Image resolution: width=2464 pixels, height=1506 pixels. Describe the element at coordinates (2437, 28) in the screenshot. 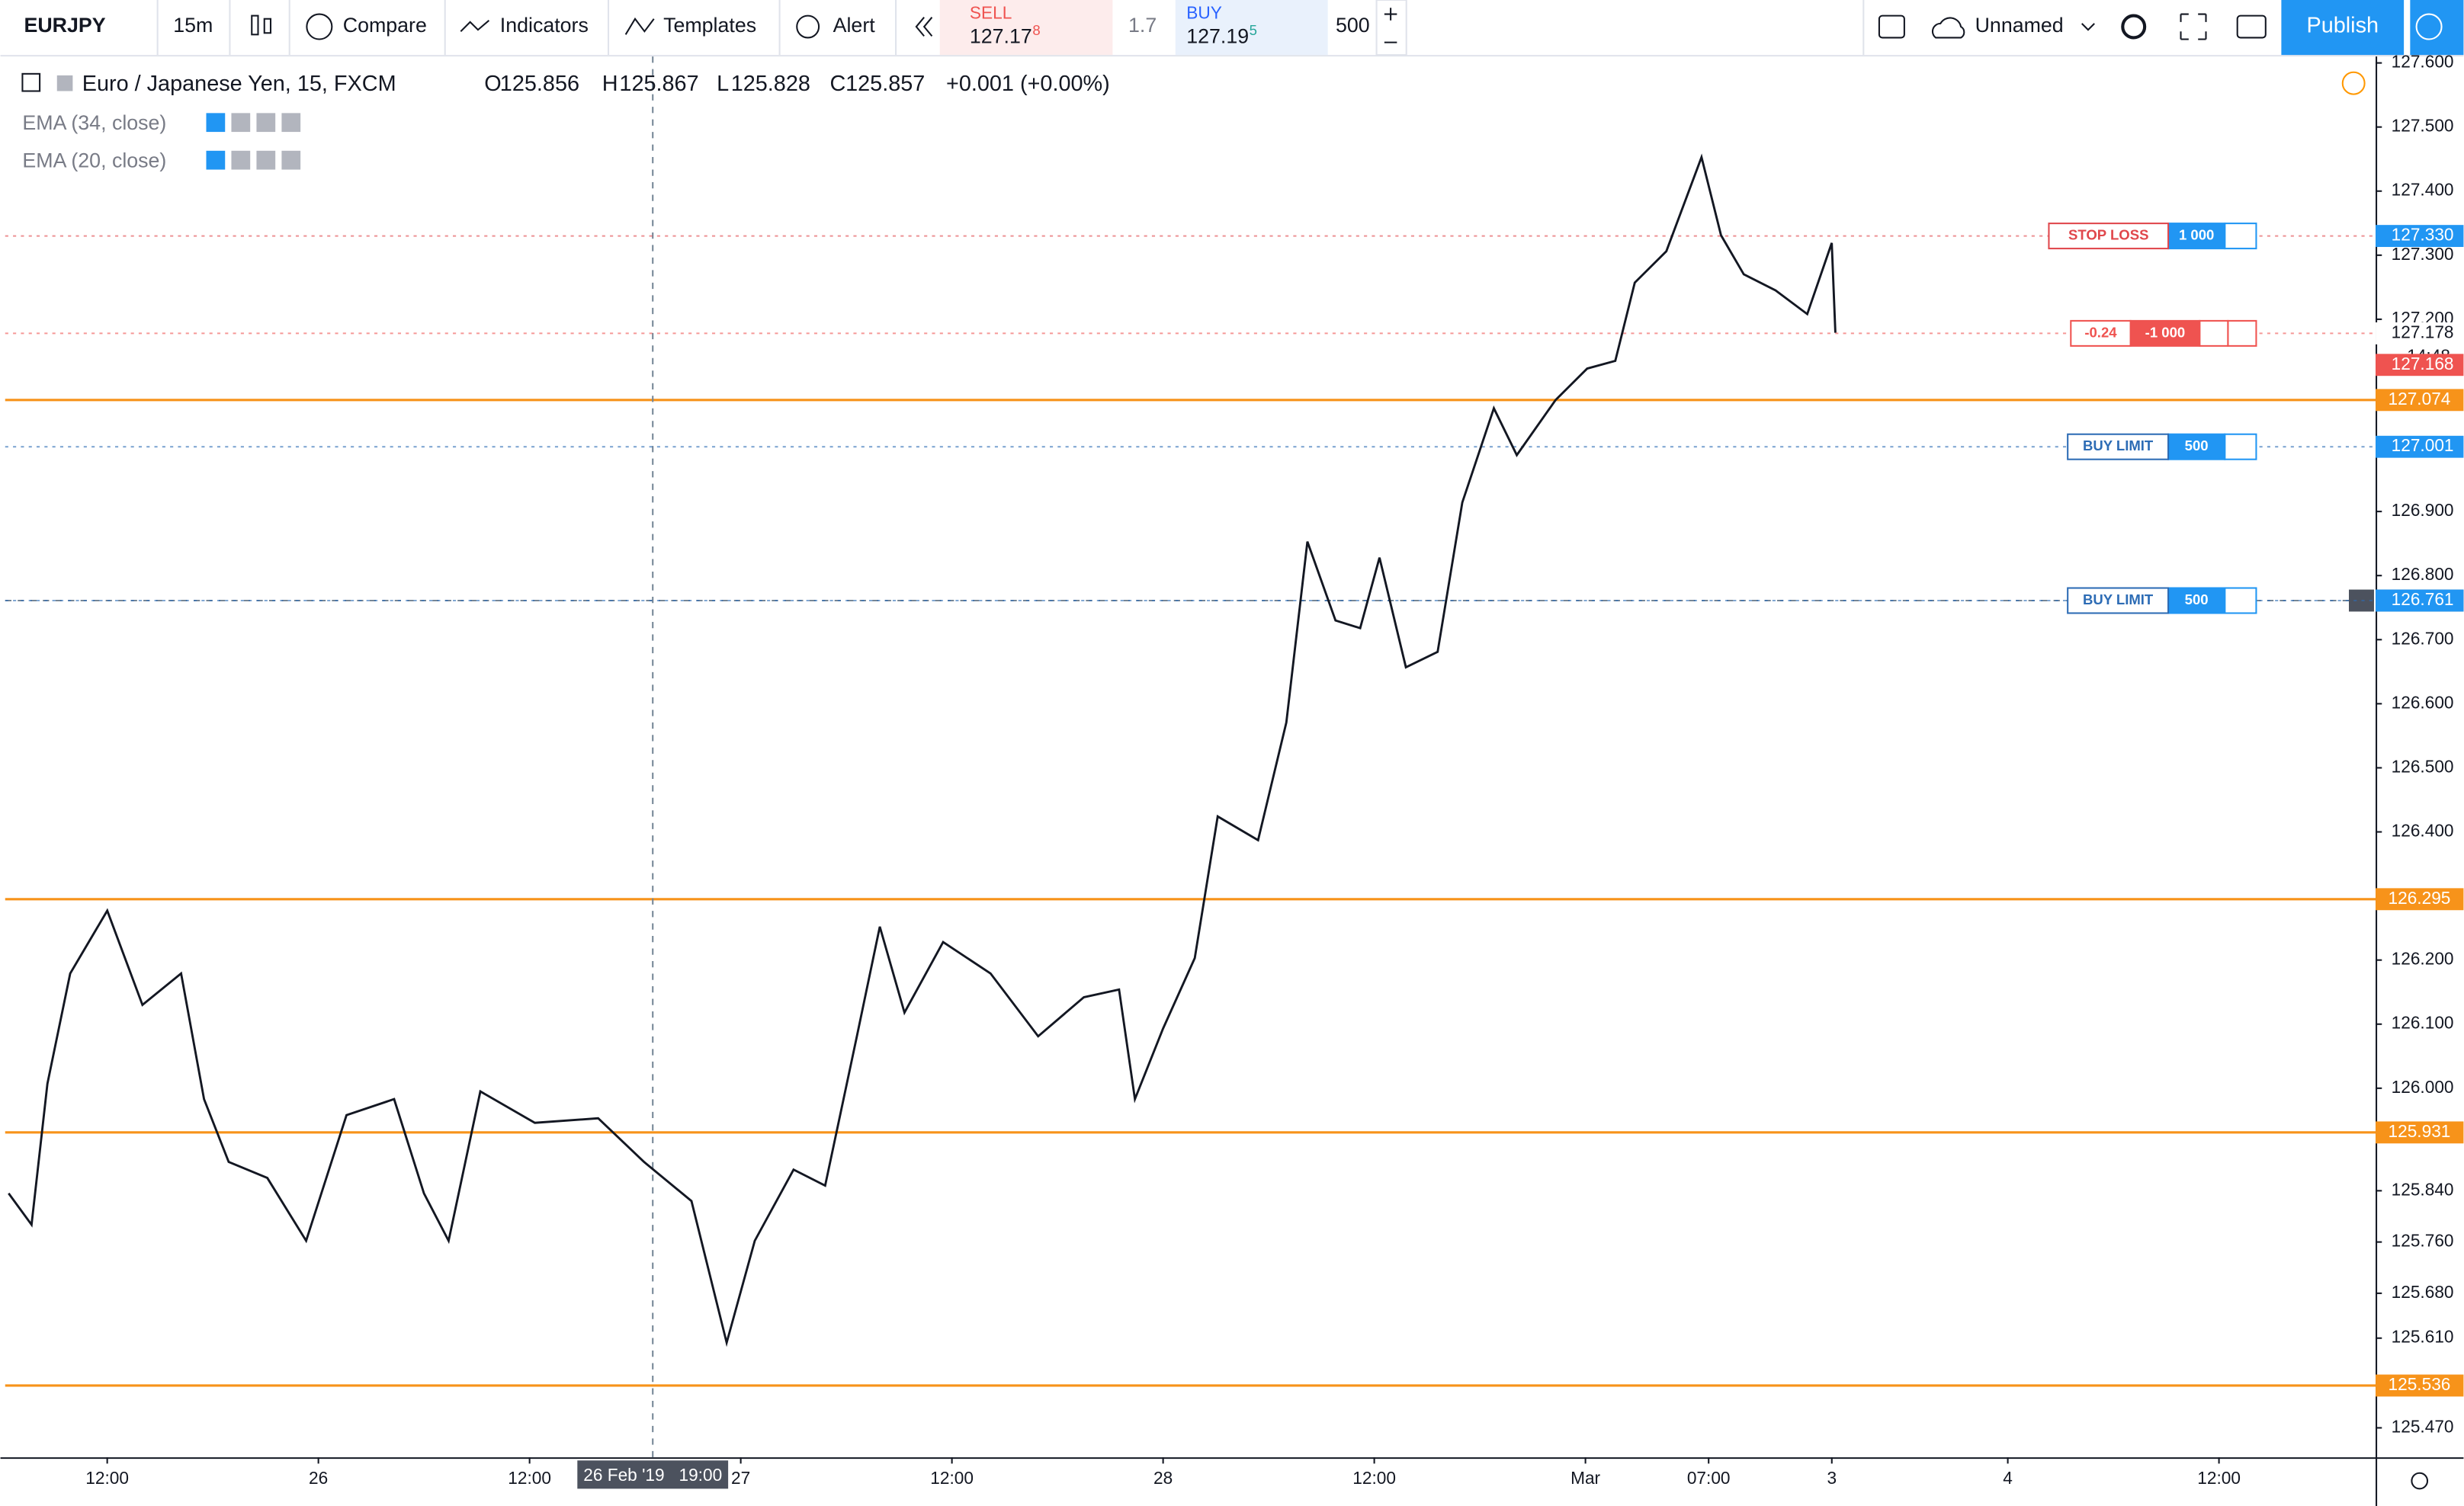

I see `play-button` at that location.